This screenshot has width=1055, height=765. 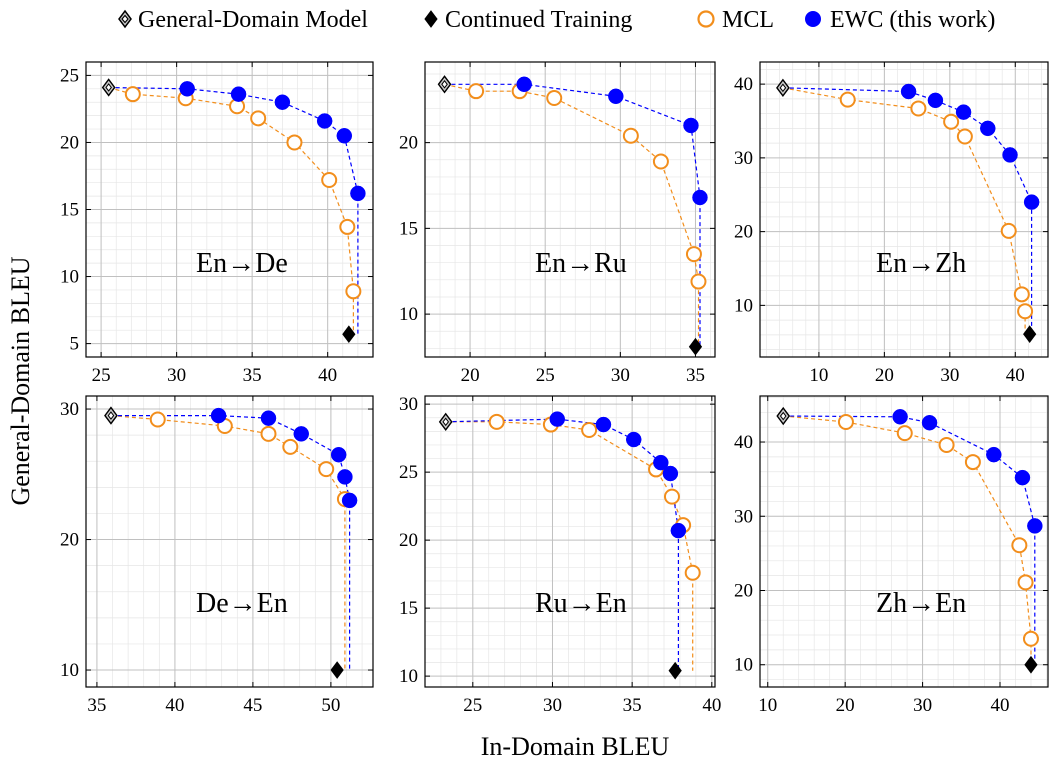 I want to click on panel-en-de: 25 30 35 40 5 10 15 20 25 En→De, so click(x=217, y=223).